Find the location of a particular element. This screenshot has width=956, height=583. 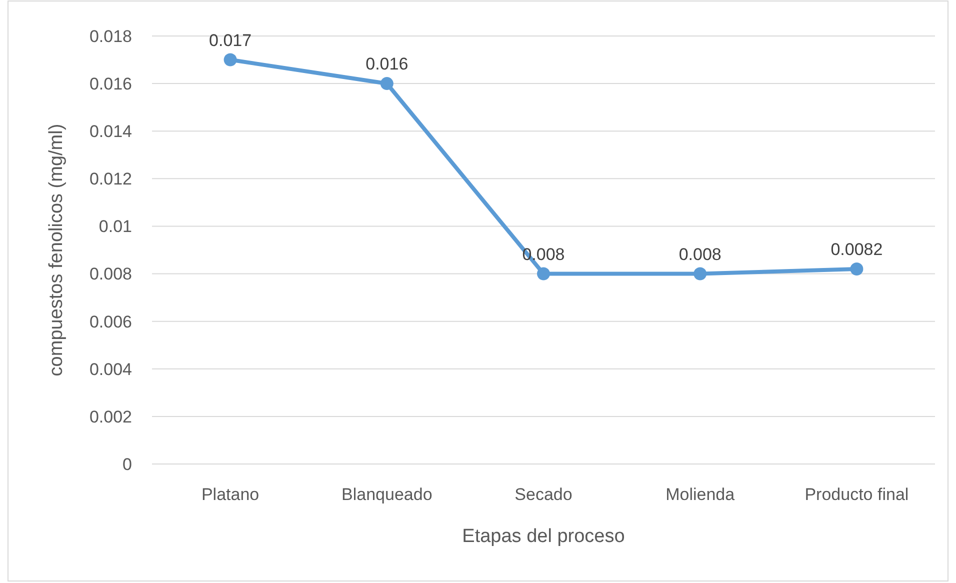

x-tick-label: Blanqueado is located at coordinates (387, 494).